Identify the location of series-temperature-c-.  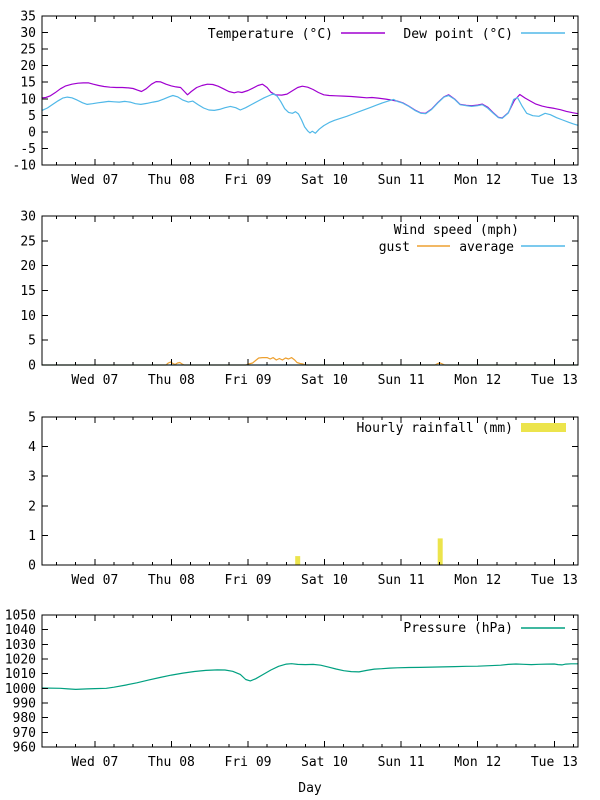
(310, 99).